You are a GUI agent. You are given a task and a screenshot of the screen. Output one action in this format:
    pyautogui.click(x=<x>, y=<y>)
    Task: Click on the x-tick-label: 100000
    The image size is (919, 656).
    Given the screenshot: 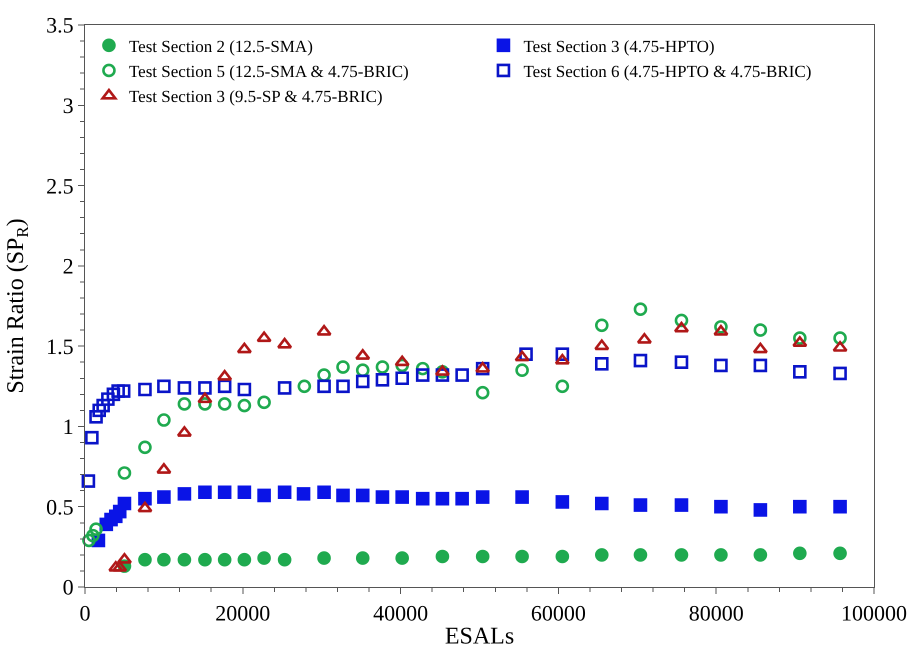 What is the action you would take?
    pyautogui.click(x=874, y=613)
    